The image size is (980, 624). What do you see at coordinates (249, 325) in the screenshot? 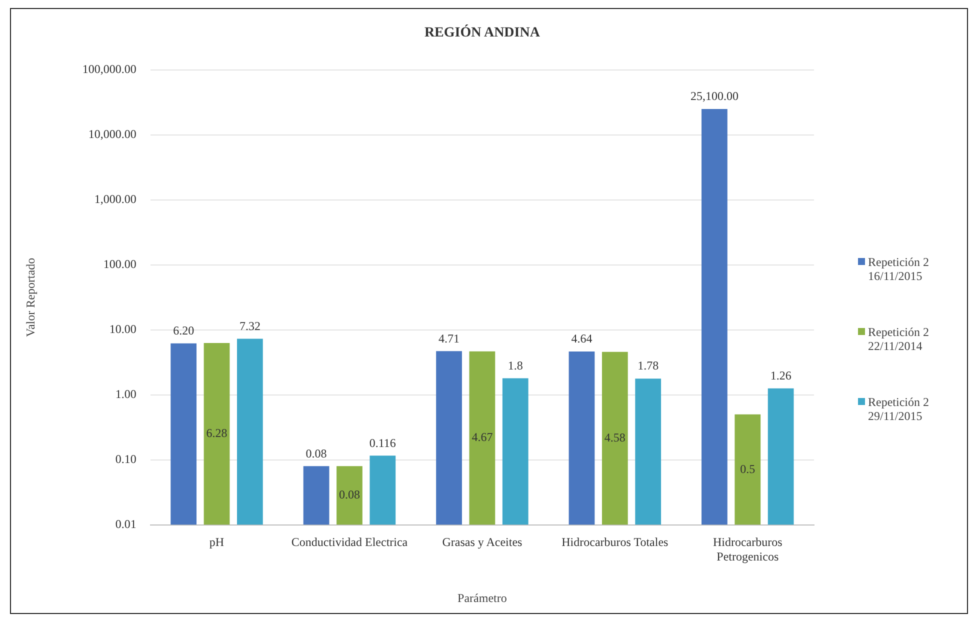
I see `data-label: 7.32` at bounding box center [249, 325].